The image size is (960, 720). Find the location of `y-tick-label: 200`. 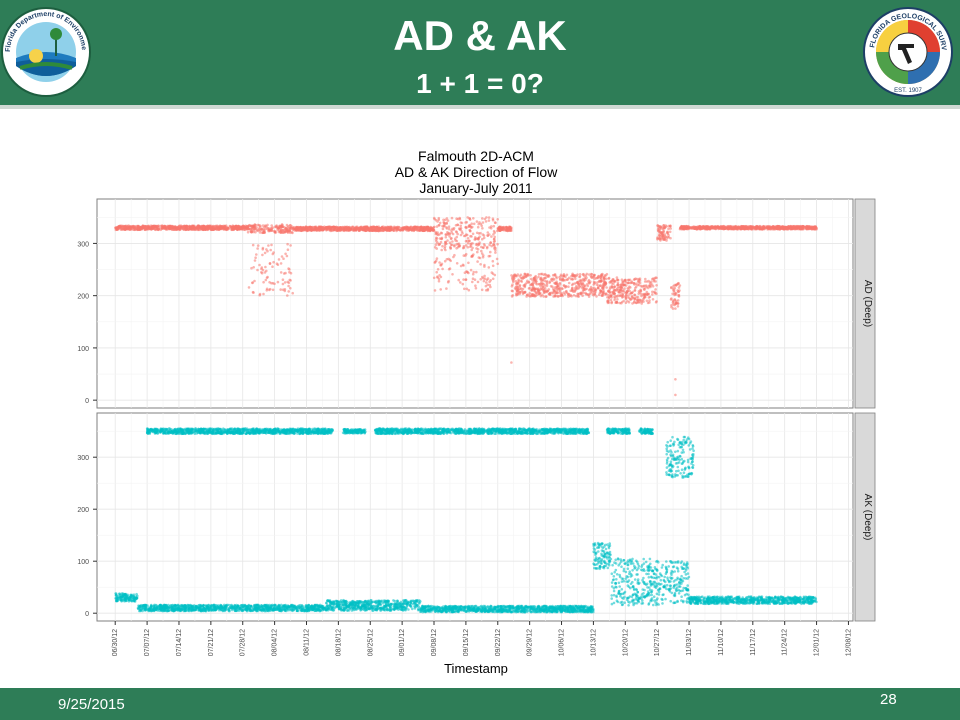

y-tick-label: 200 is located at coordinates (83, 510).